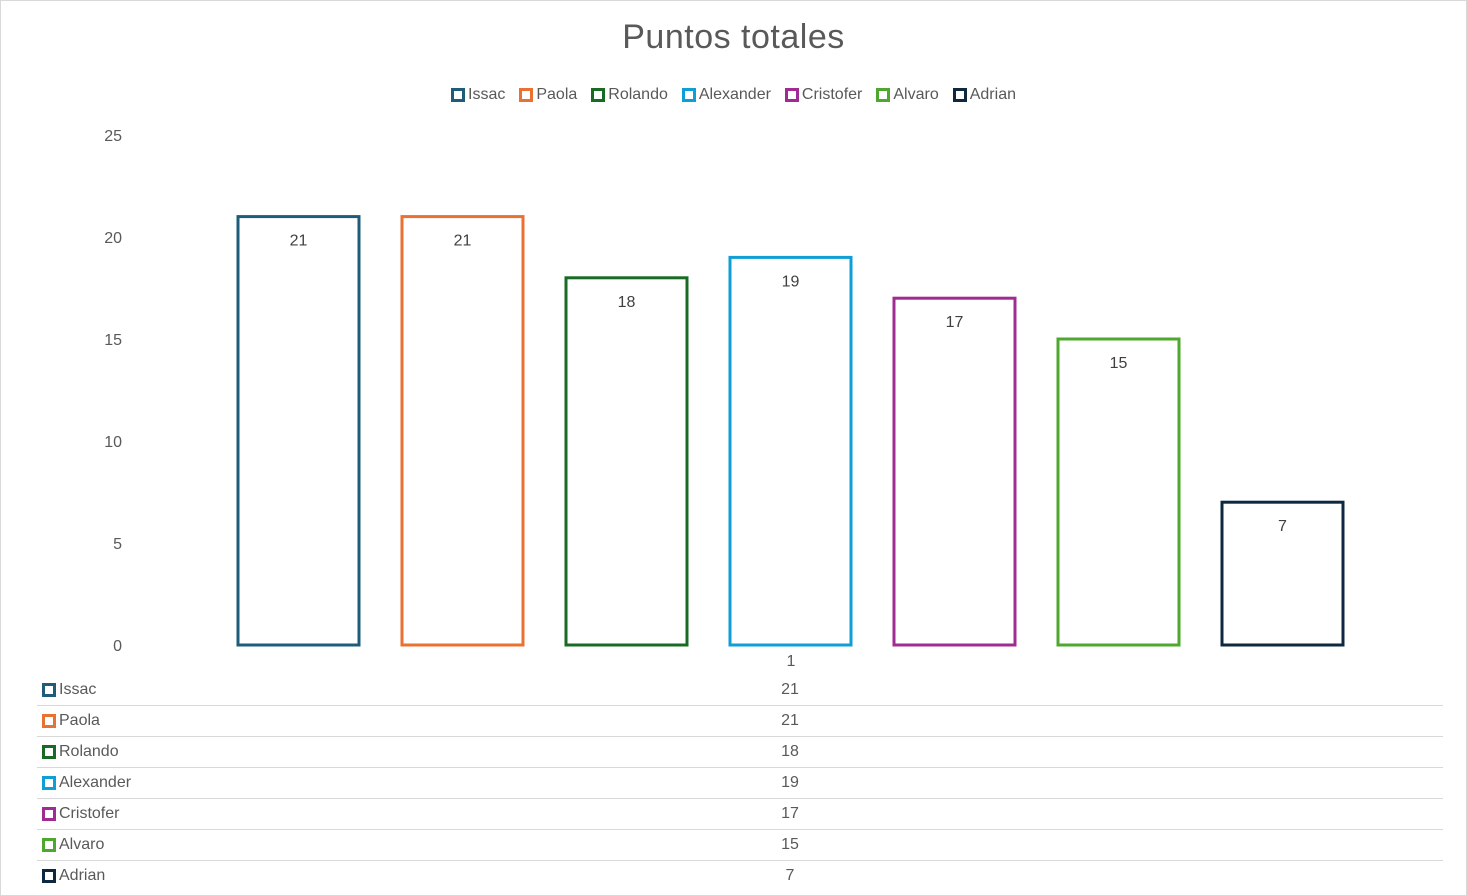  Describe the element at coordinates (740, 876) in the screenshot. I see `table-row: Adrian 7` at that location.